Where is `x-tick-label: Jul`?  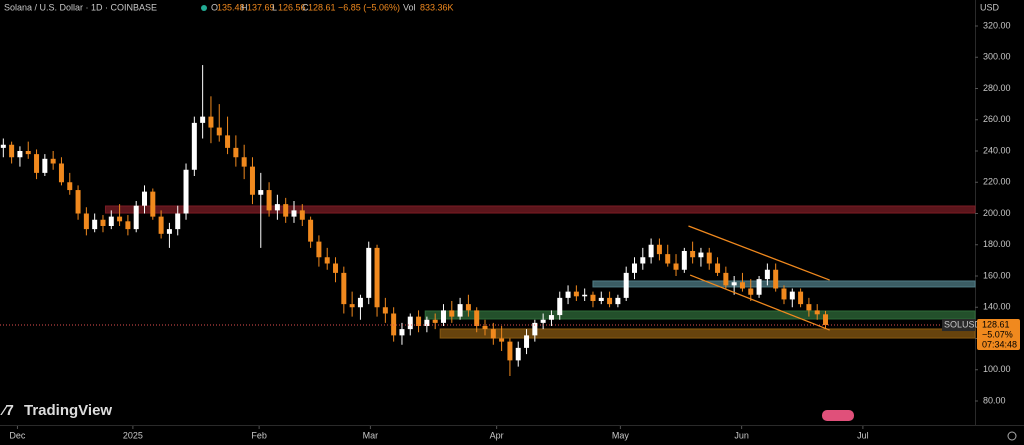
x-tick-label: Jul is located at coordinates (863, 435).